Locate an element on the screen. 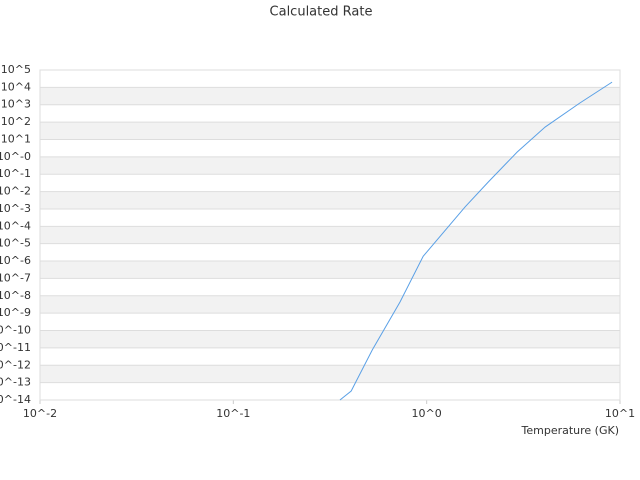  x-tick-label: 10^-2 is located at coordinates (40, 413).